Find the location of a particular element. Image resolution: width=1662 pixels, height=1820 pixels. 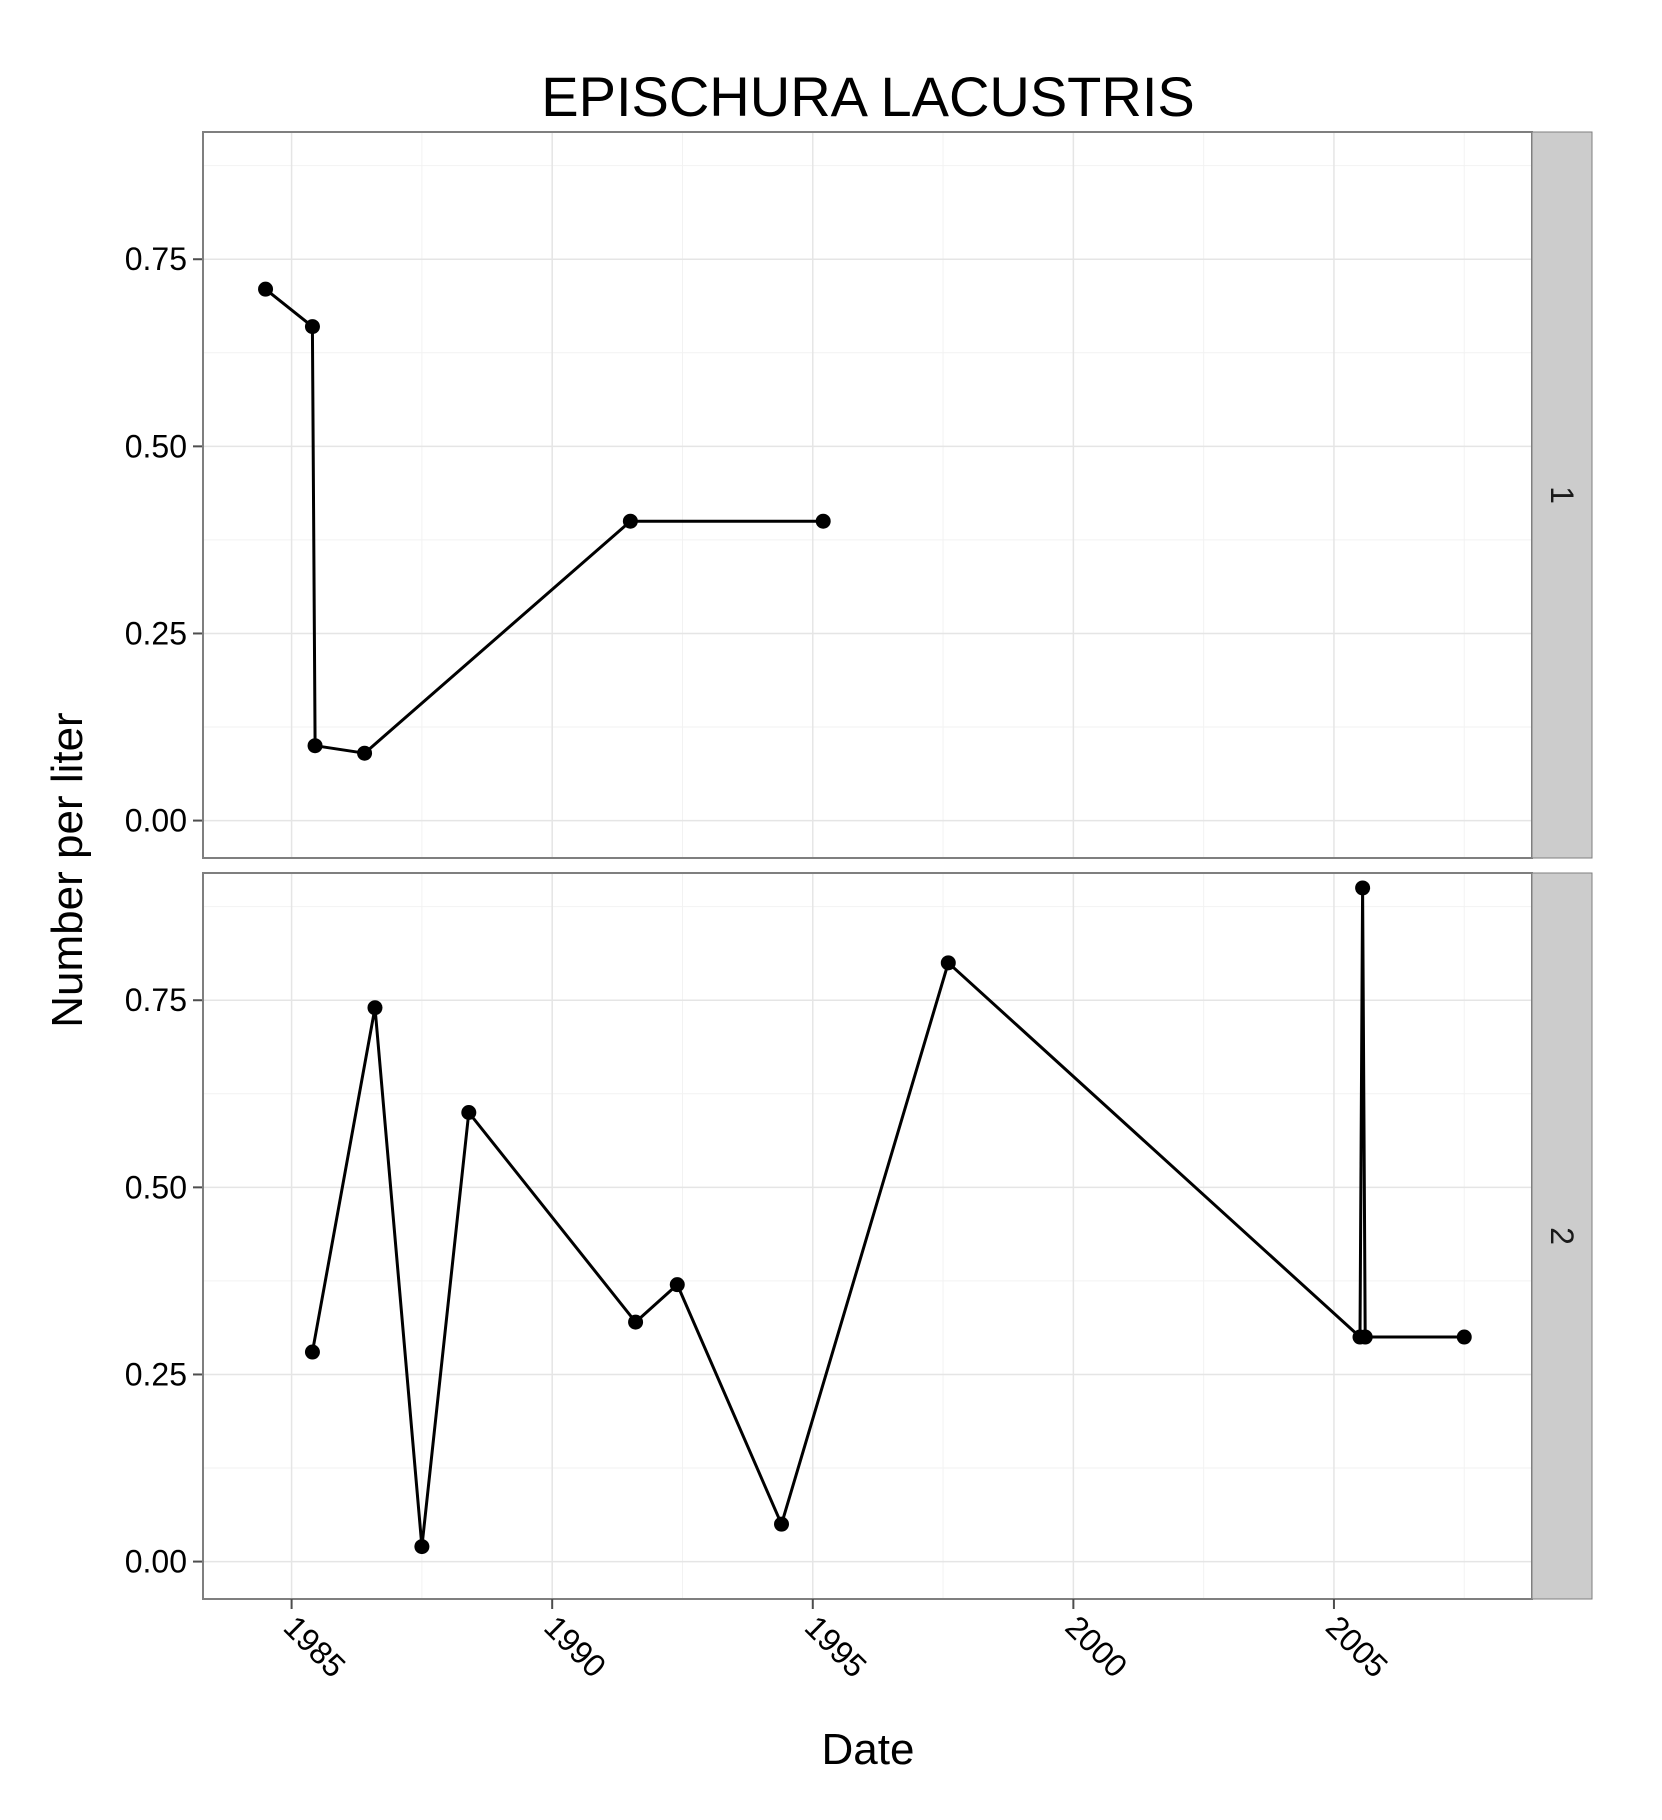

facet-strip-label: 2 is located at coordinates (1562, 1236).